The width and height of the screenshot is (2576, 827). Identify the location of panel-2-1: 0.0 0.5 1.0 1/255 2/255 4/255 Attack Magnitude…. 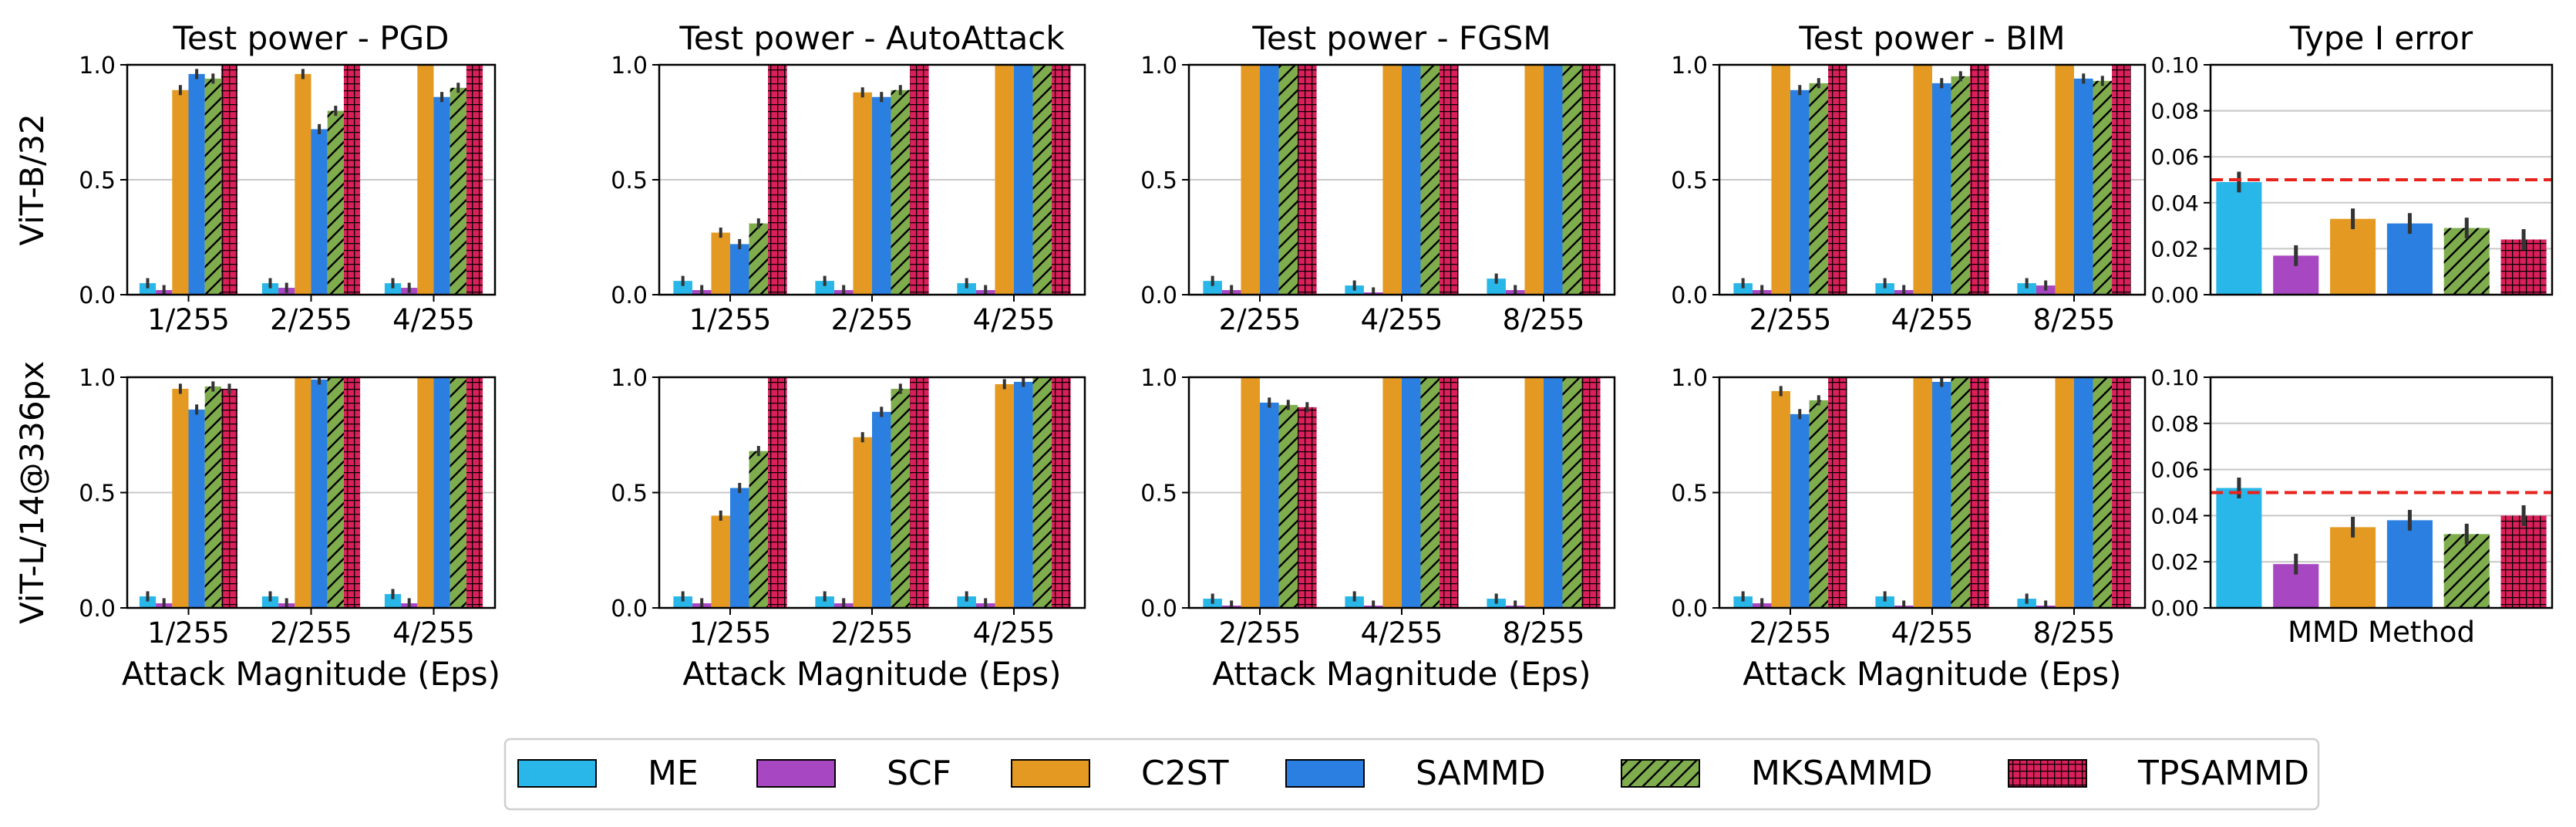
(290, 529).